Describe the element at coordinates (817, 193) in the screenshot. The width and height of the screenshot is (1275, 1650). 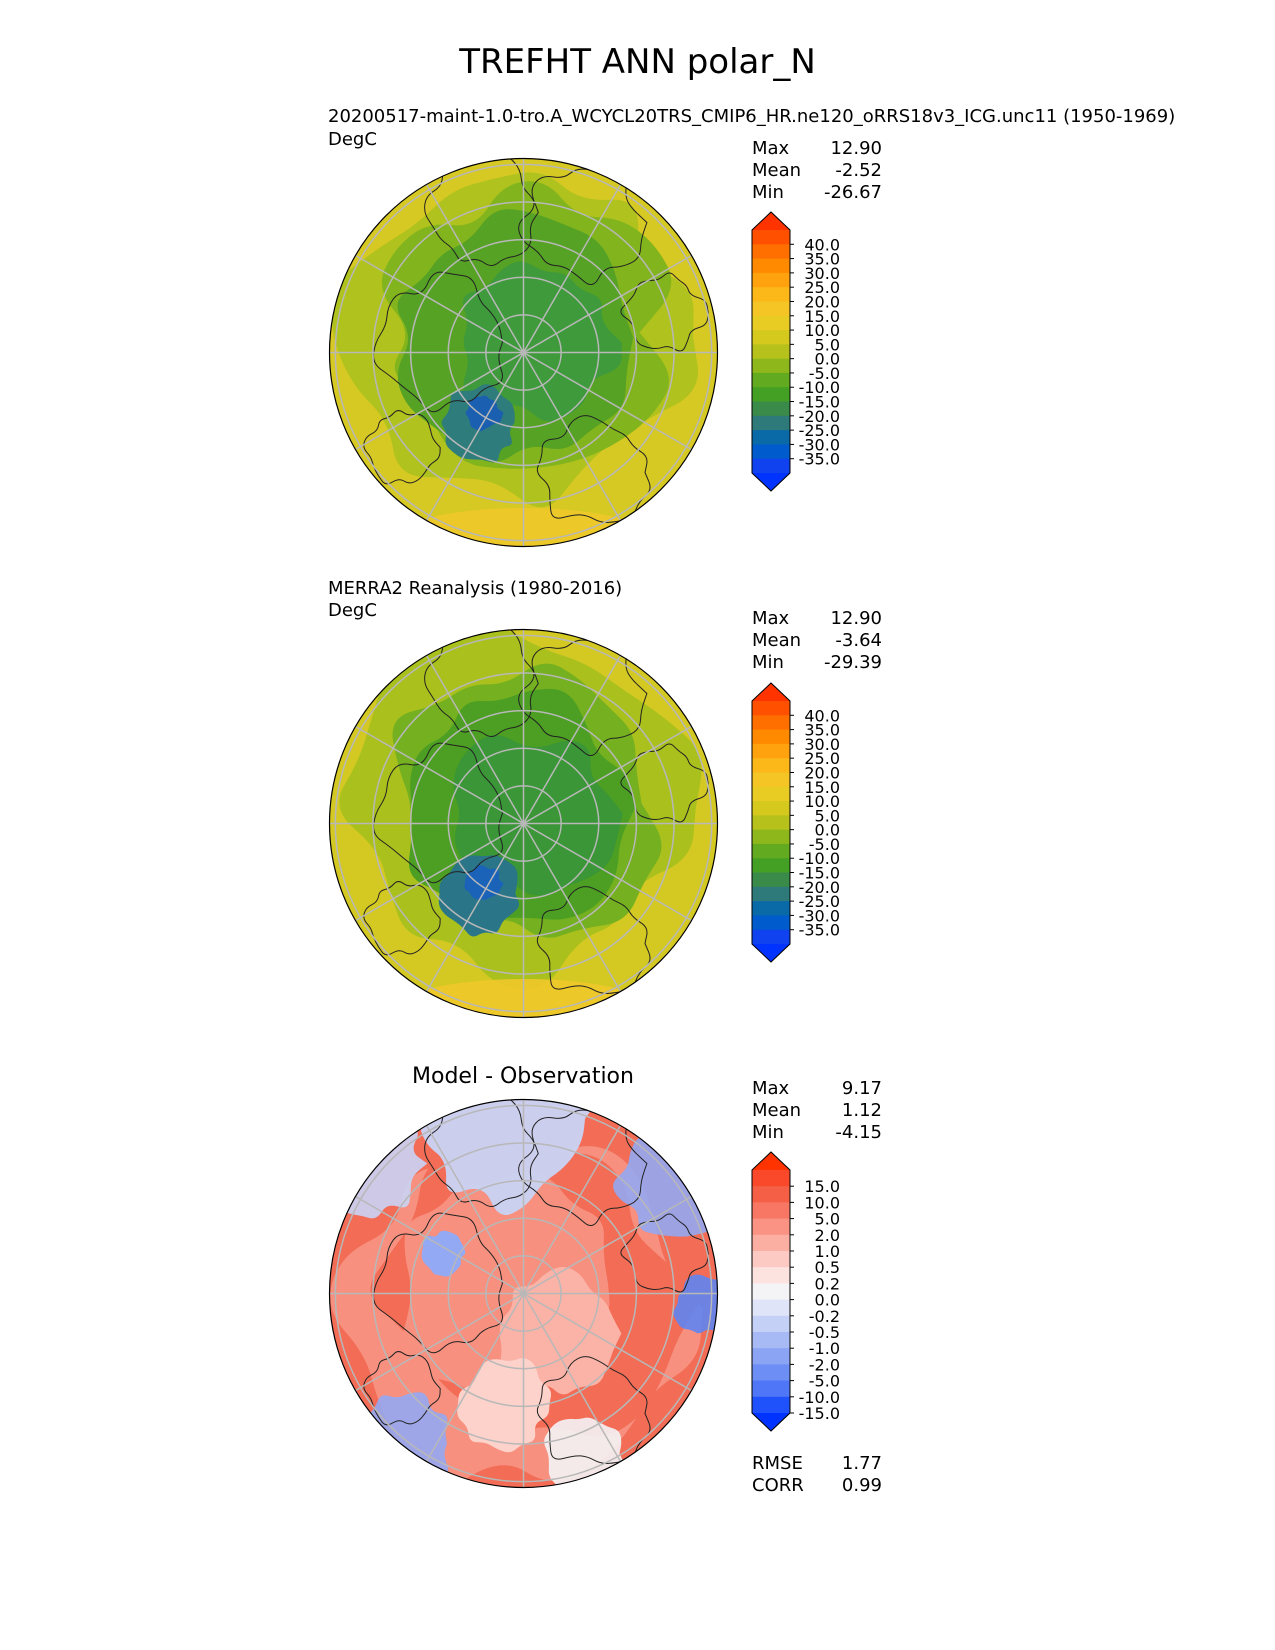
I see `stat-min-row: Min -26.67` at that location.